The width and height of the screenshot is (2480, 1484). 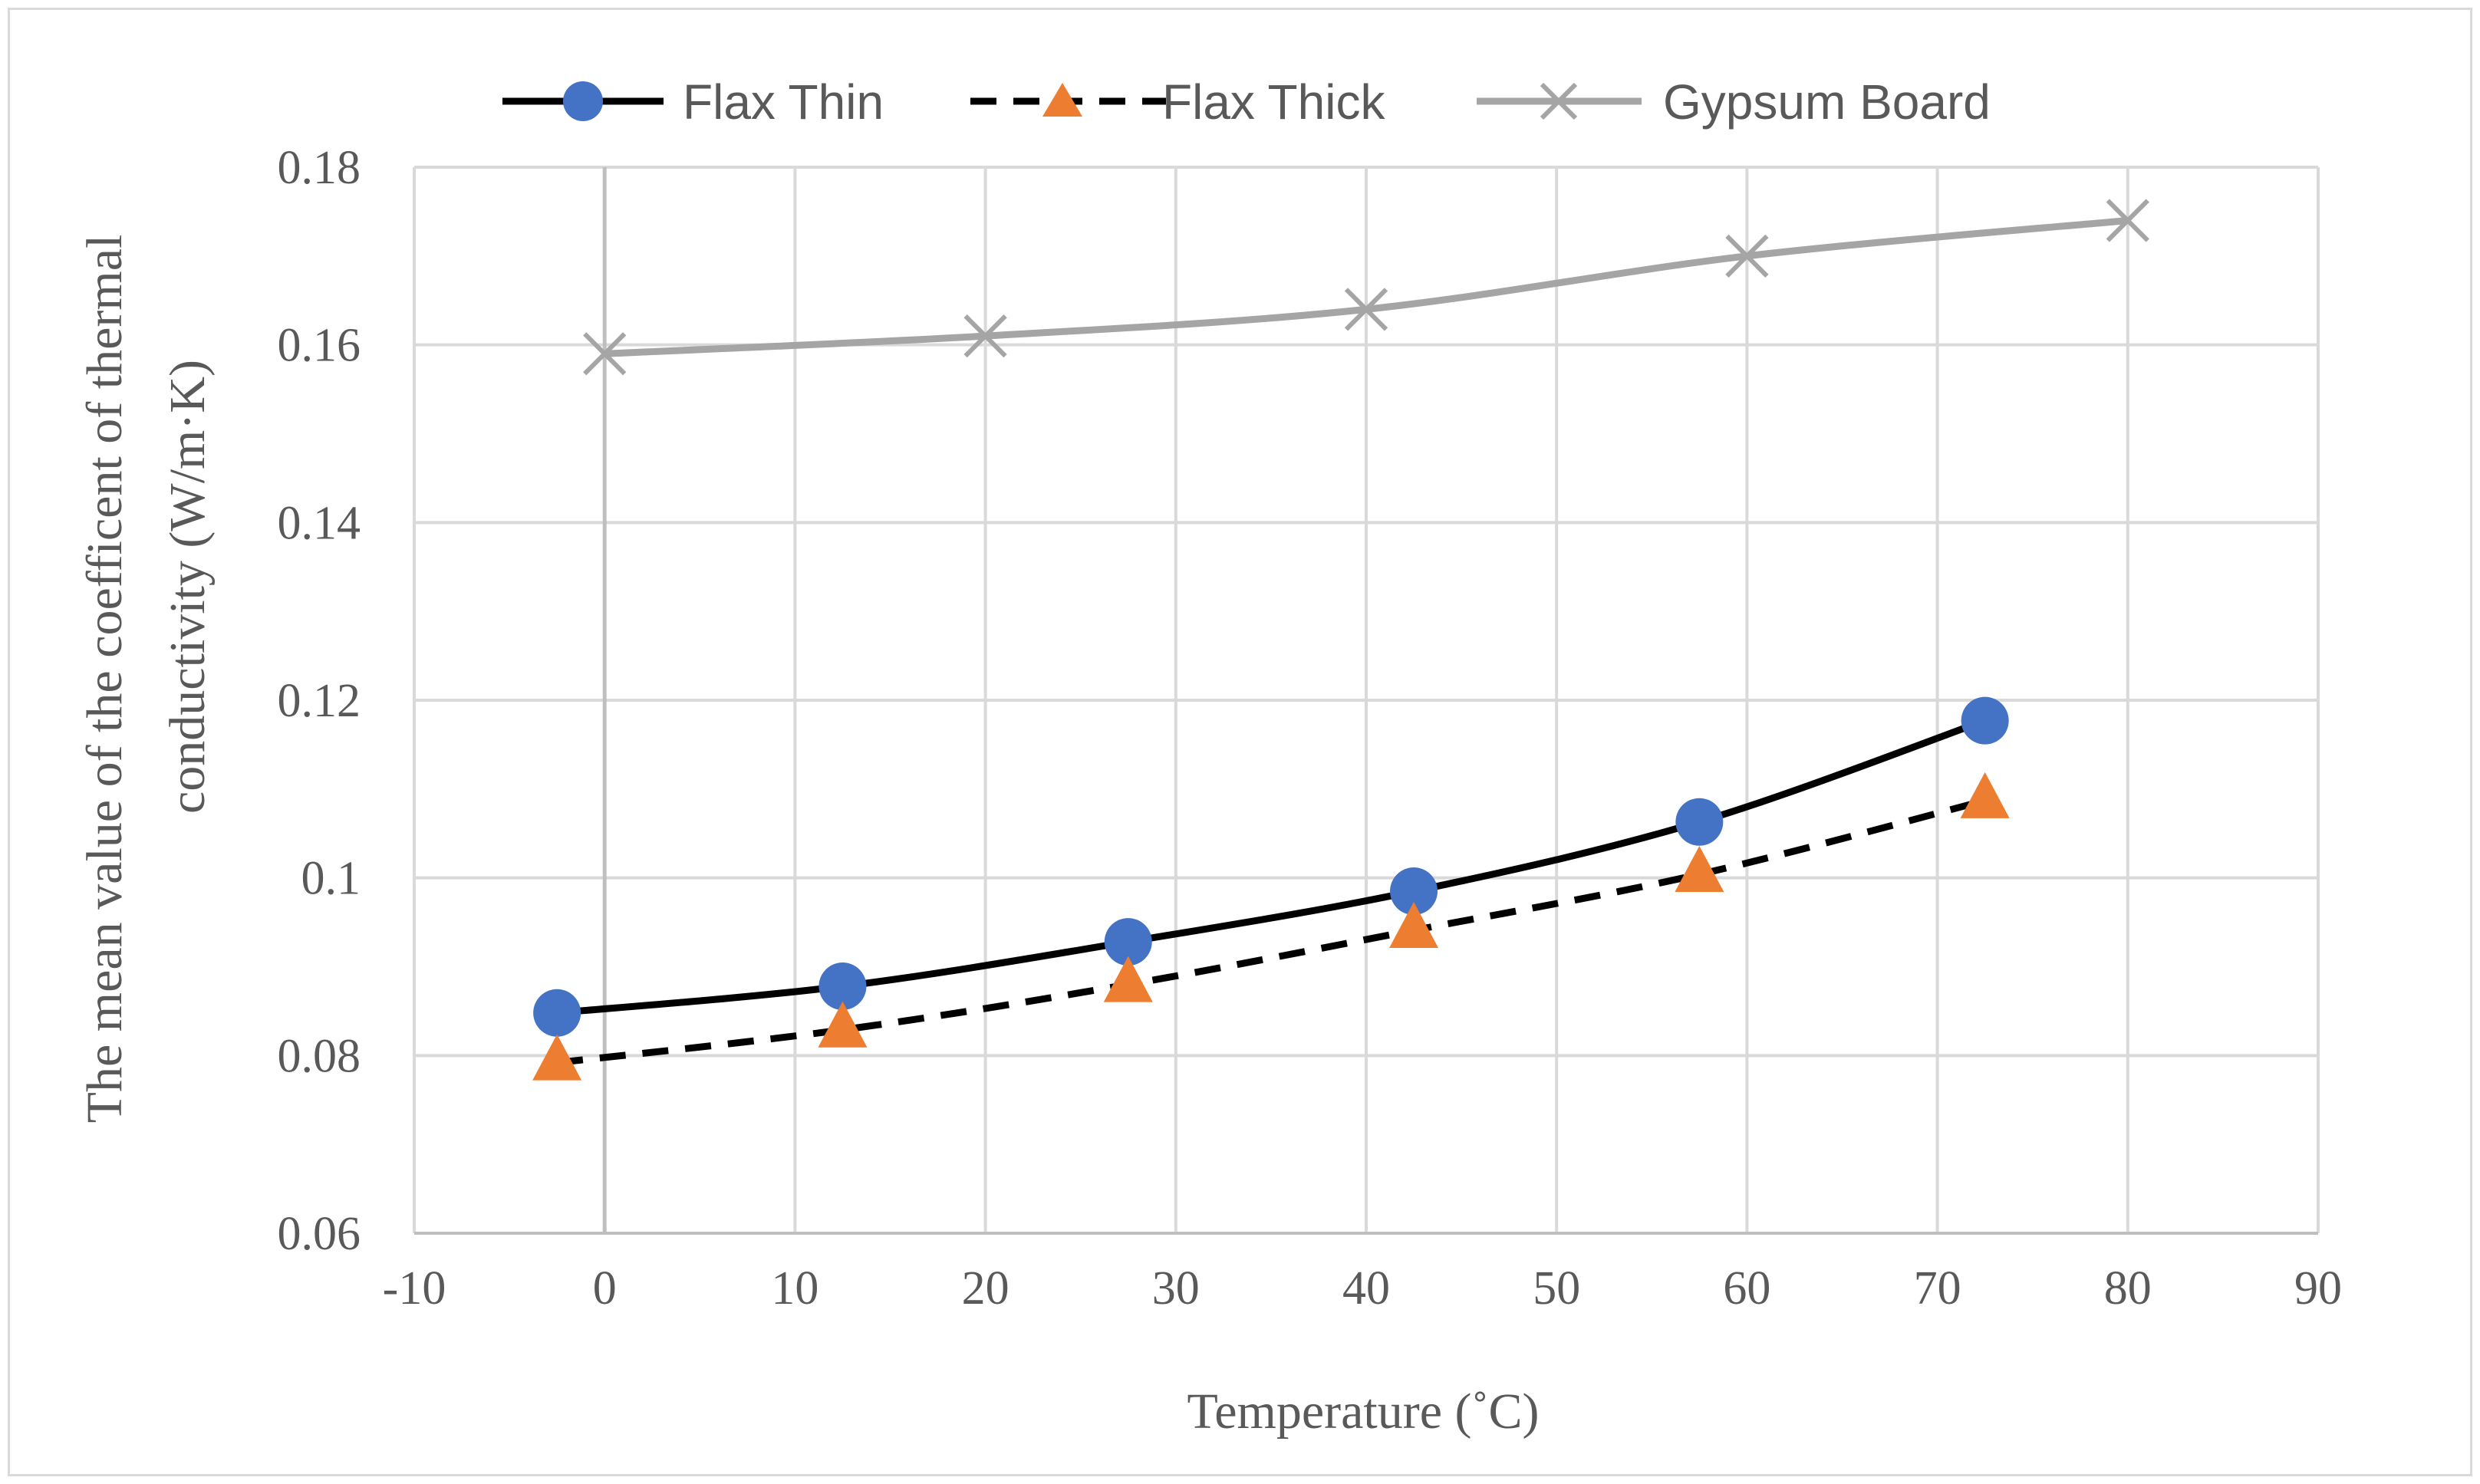 What do you see at coordinates (986, 1288) in the screenshot?
I see `x-tick-label: 20` at bounding box center [986, 1288].